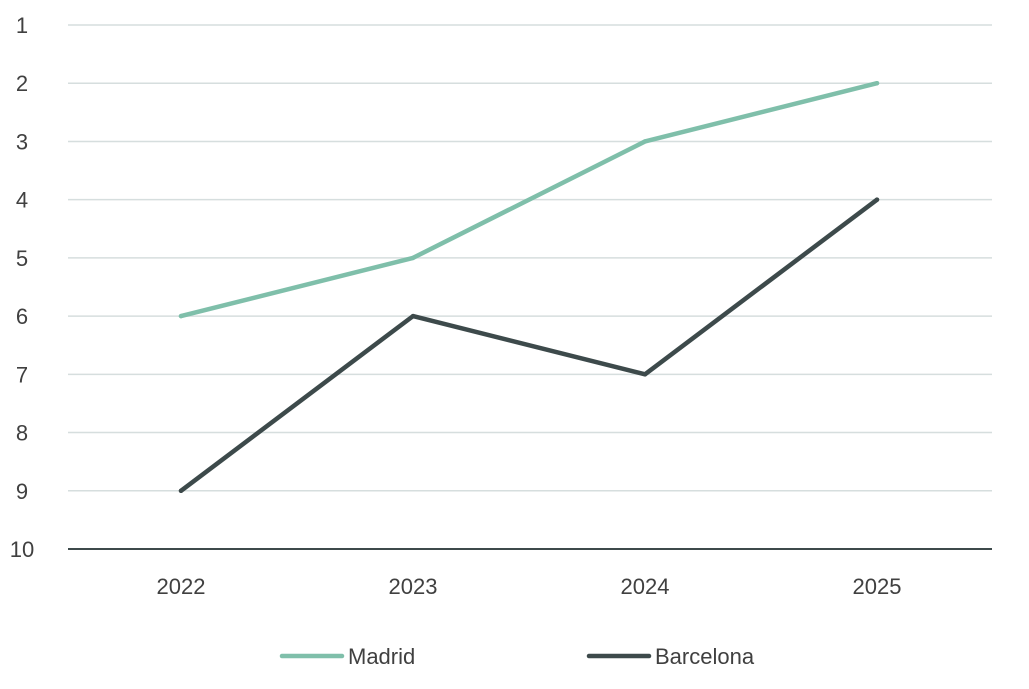 This screenshot has height=689, width=1029. I want to click on legend: Madrid Barcelona, so click(517, 656).